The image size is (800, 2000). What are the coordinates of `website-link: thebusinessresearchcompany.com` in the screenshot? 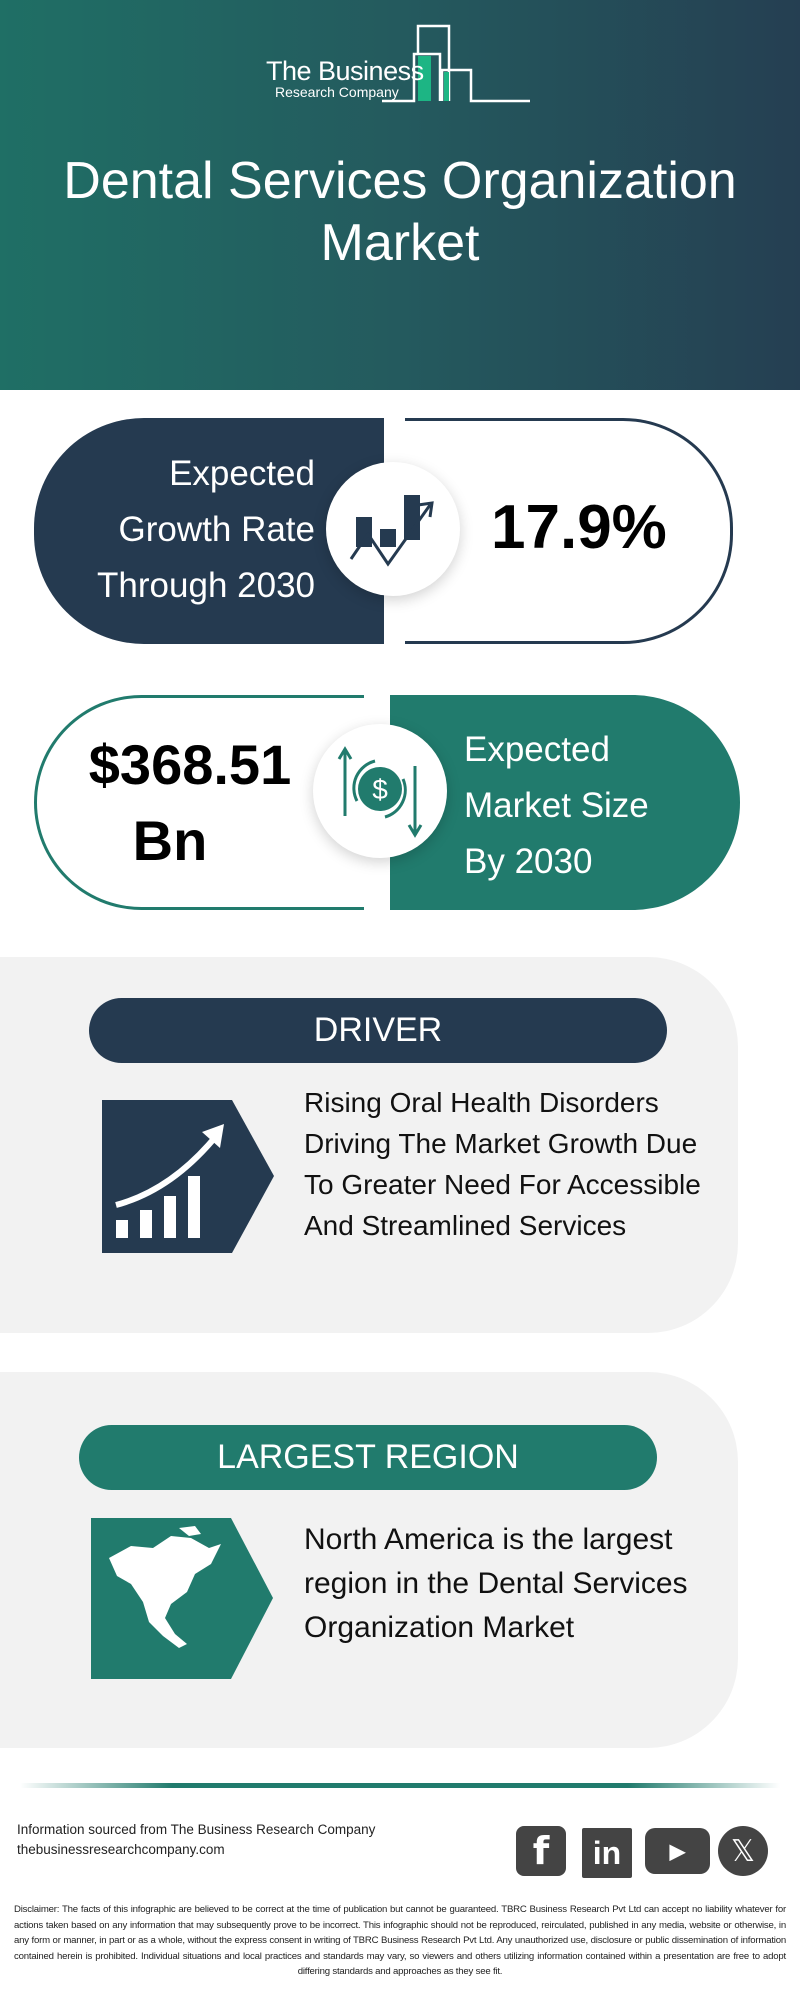 It's located at (121, 1849).